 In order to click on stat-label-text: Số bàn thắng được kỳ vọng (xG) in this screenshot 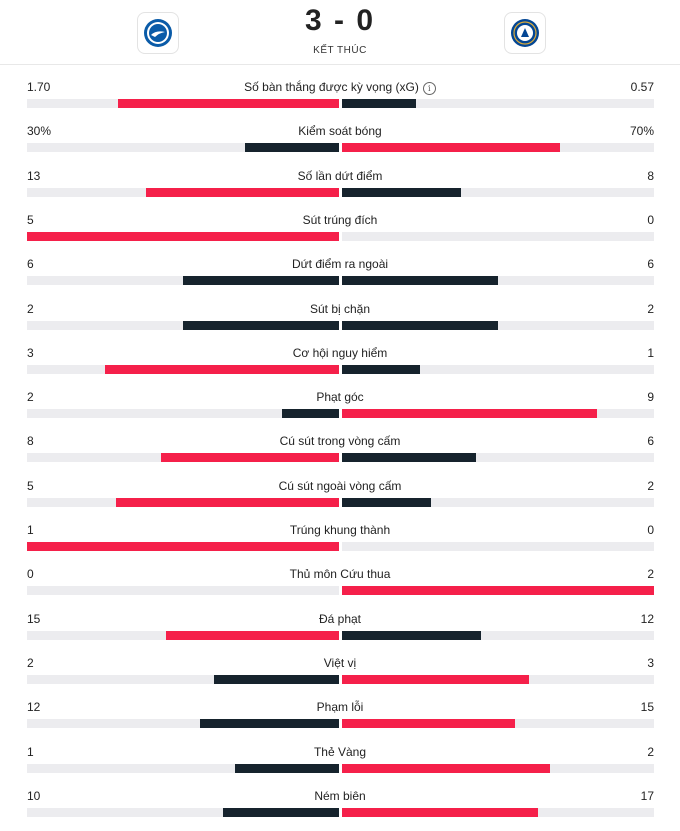, I will do `click(331, 87)`.